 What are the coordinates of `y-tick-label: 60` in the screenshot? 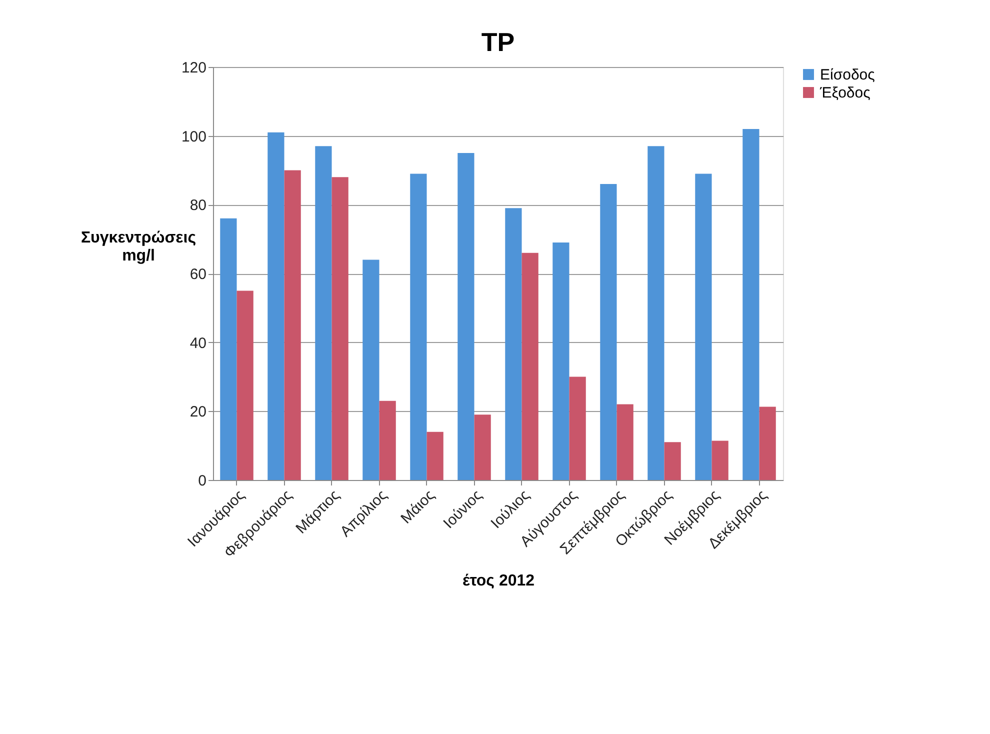 It's located at (198, 274).